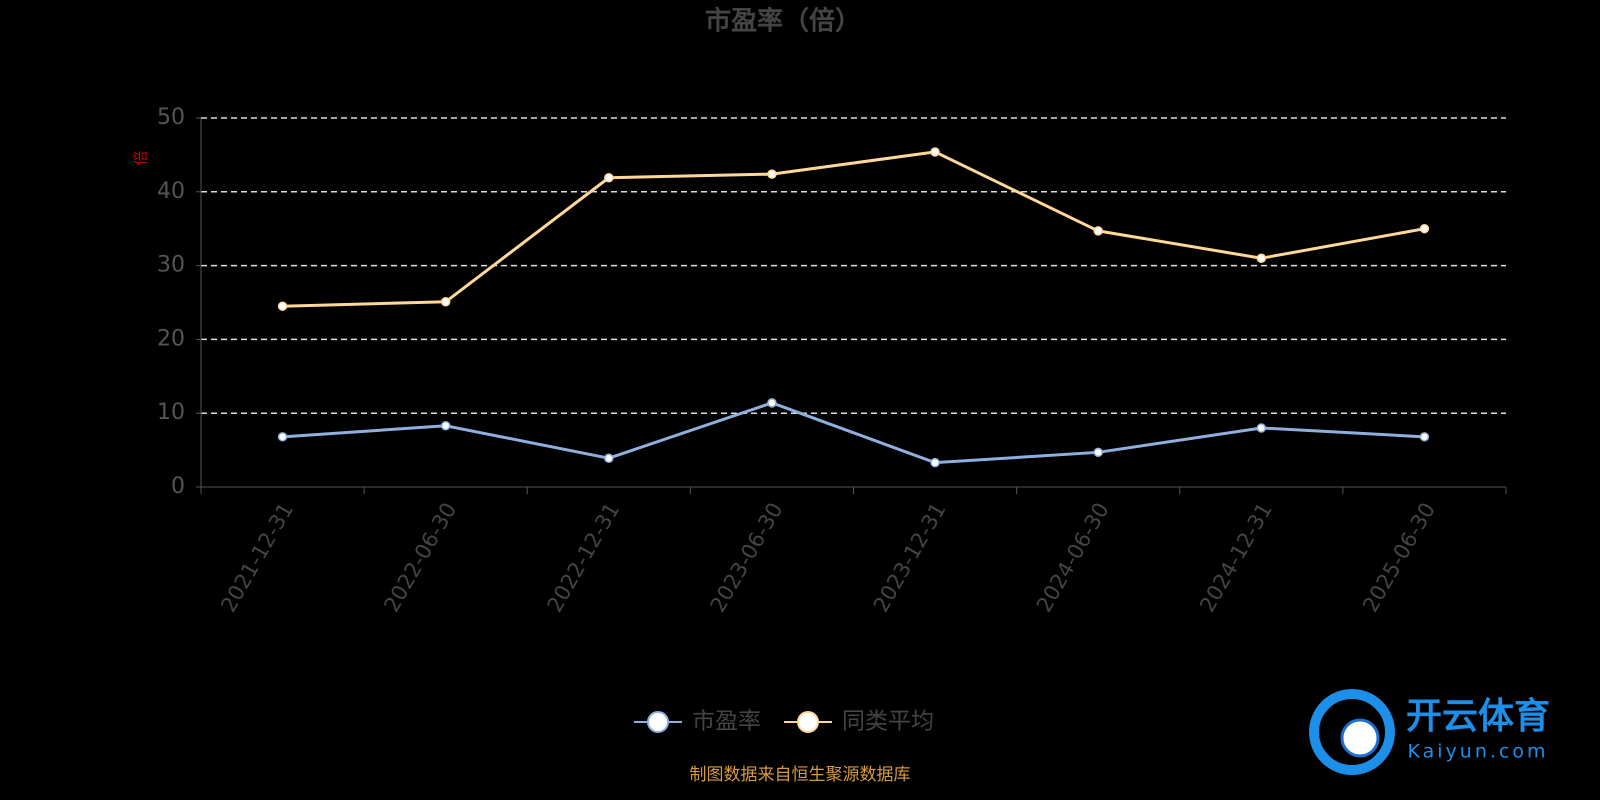 The image size is (1600, 800). Describe the element at coordinates (171, 412) in the screenshot. I see `y-tick-label: 10` at that location.